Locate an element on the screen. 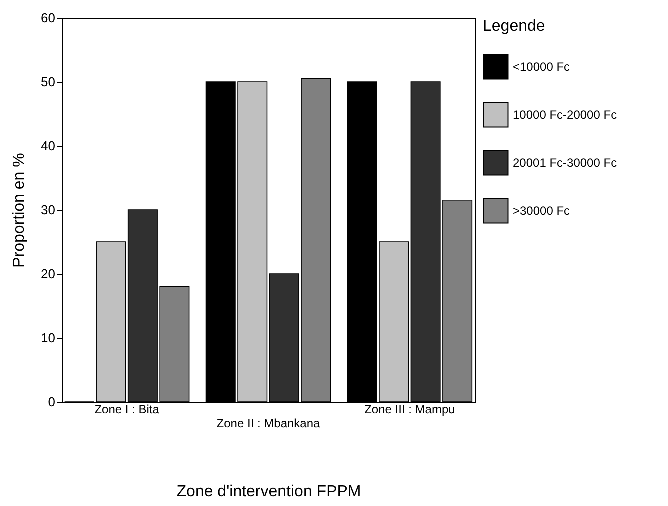 This screenshot has height=506, width=668. x-tick-label: Zone III : Mampu is located at coordinates (410, 409).